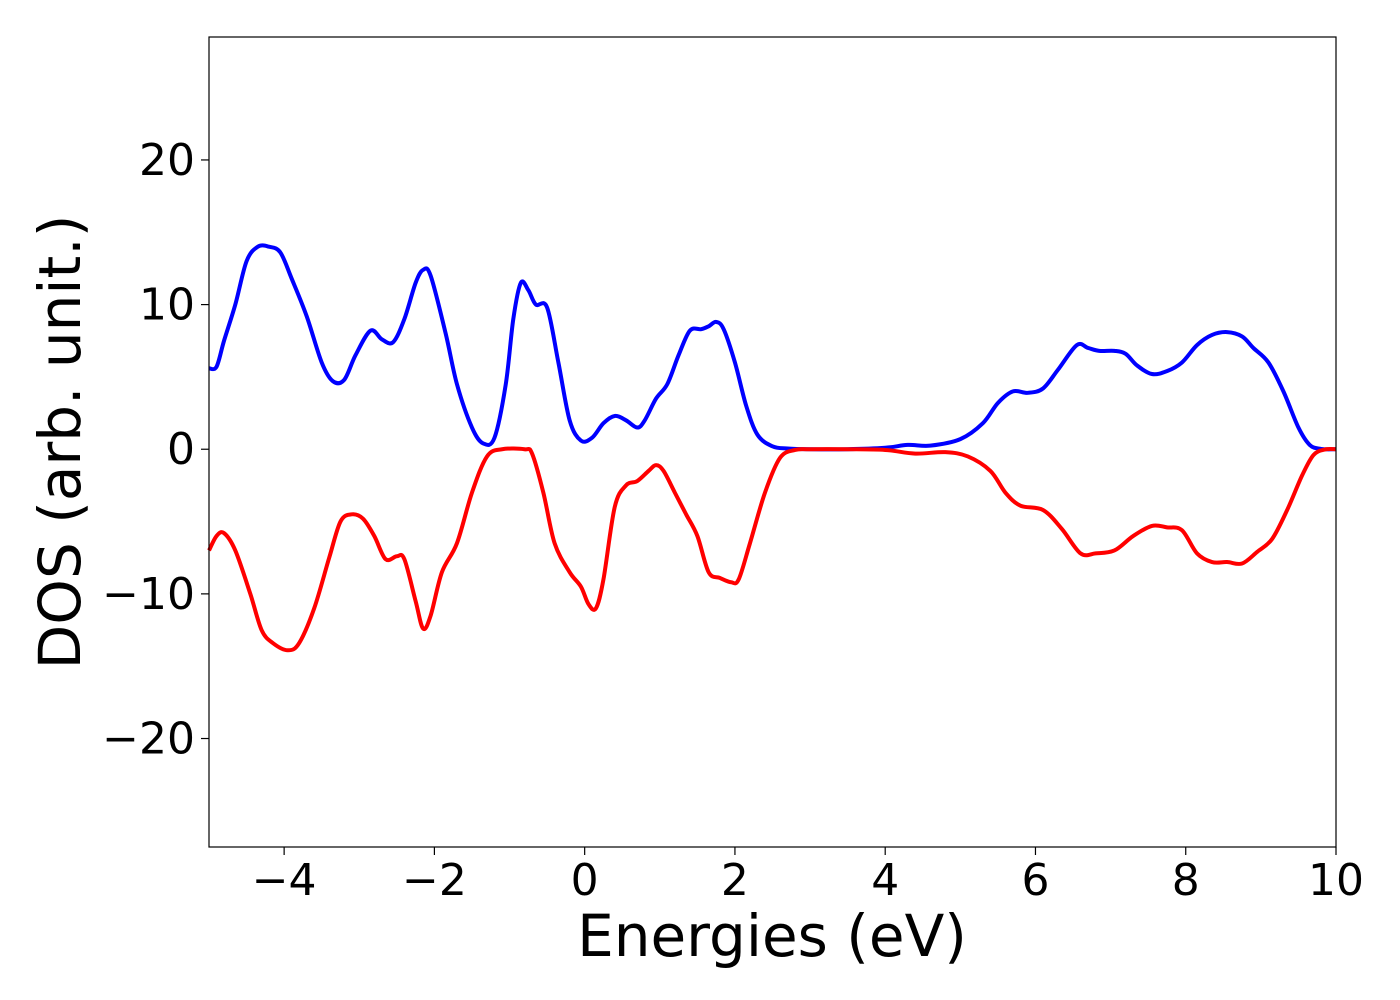 The width and height of the screenshot is (1400, 1000). What do you see at coordinates (808, 876) in the screenshot?
I see `x-axis: −4 −2 0 2 4 6 8 10` at bounding box center [808, 876].